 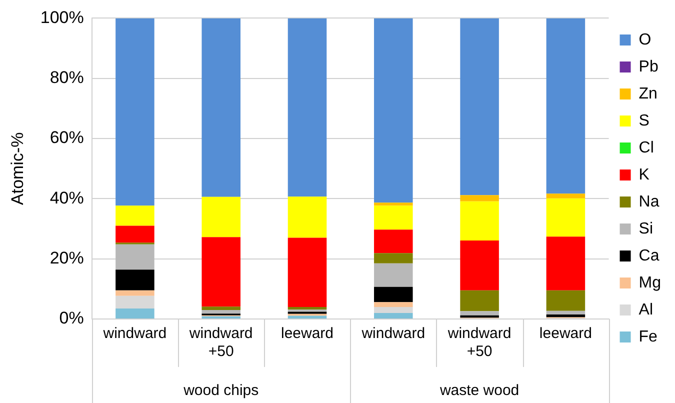 I want to click on legend-label: Cl, so click(x=646, y=147).